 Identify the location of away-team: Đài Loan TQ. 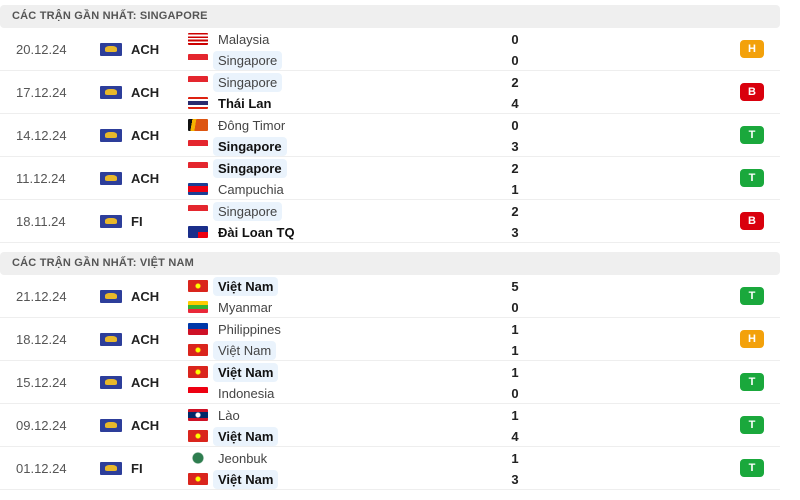
(244, 232).